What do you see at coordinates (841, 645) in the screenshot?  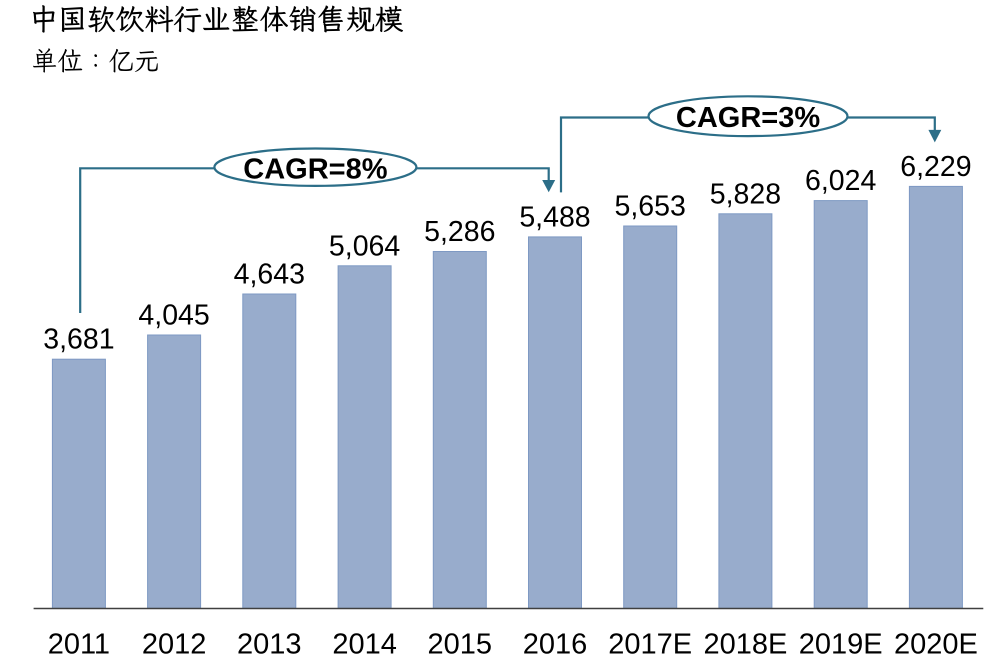 I see `svg-text: 2019E` at bounding box center [841, 645].